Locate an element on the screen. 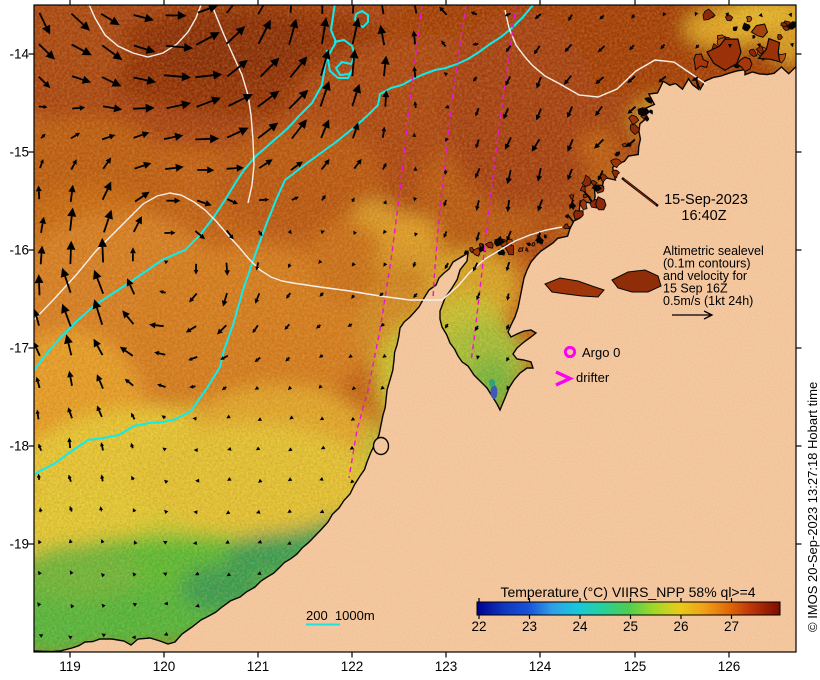 This screenshot has height=680, width=820. svg-text: 22 is located at coordinates (478, 626).